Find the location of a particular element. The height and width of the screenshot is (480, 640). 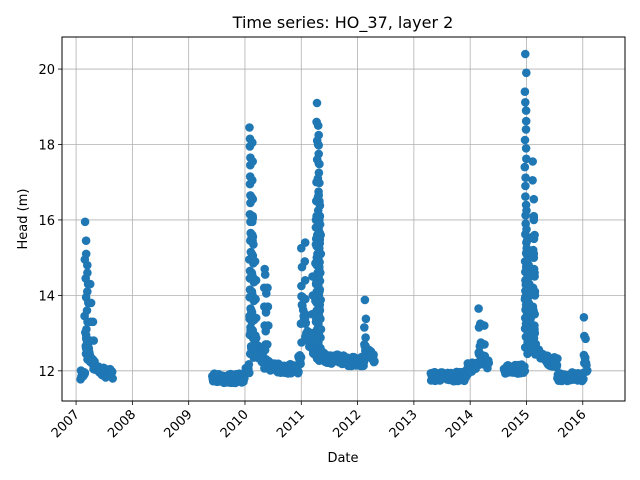

y-tick-label: 16 is located at coordinates (46, 221).